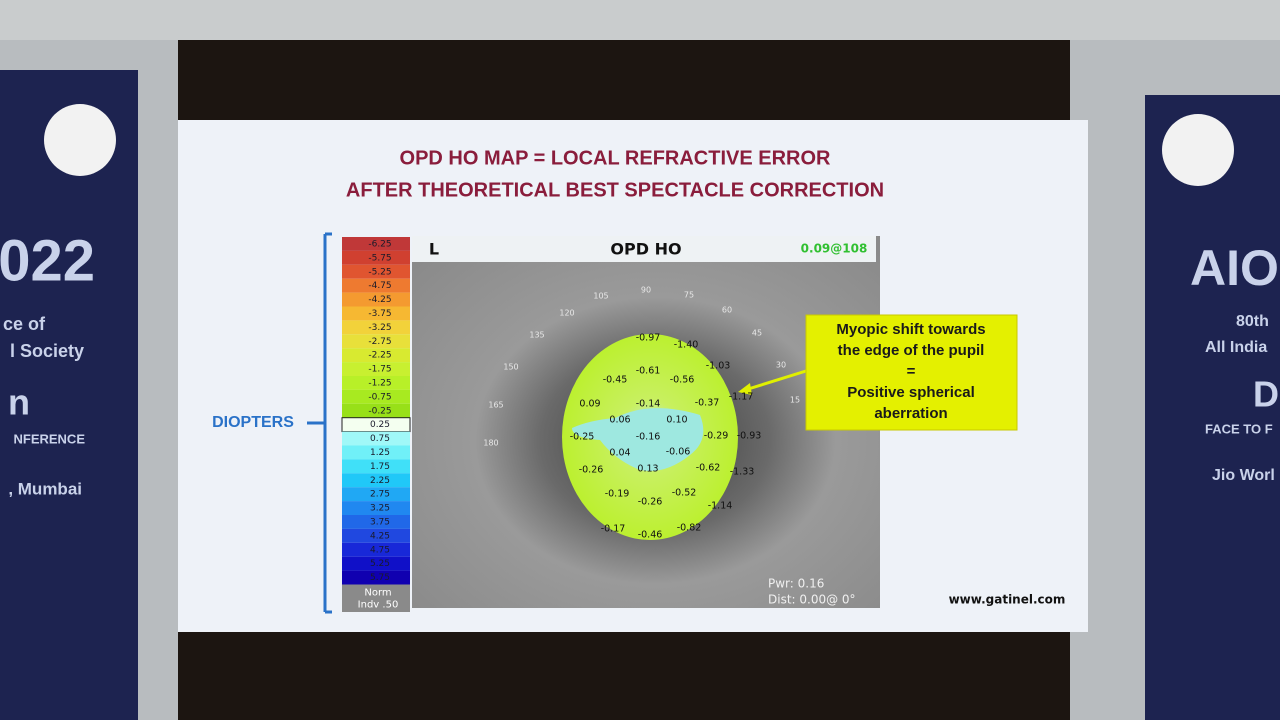 Image resolution: width=1280 pixels, height=720 pixels. What do you see at coordinates (589, 404) in the screenshot?
I see `map-value: 0.09` at bounding box center [589, 404].